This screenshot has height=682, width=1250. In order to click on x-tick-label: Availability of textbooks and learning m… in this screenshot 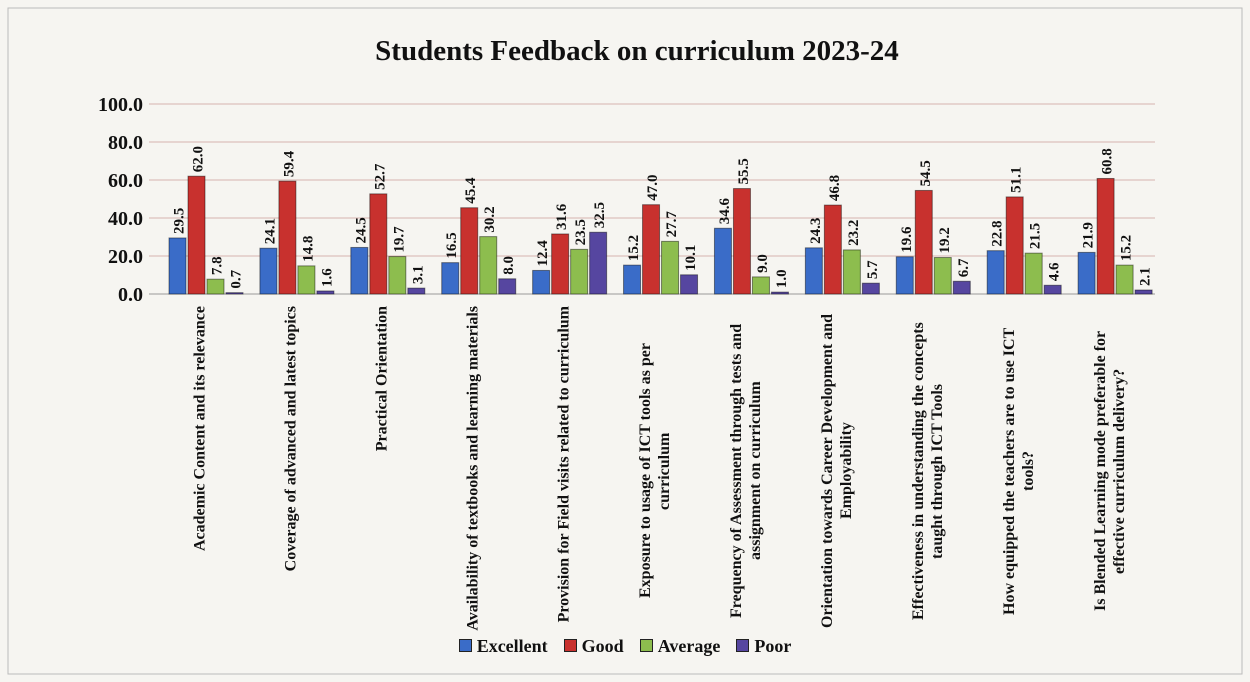, I will do `click(473, 468)`.